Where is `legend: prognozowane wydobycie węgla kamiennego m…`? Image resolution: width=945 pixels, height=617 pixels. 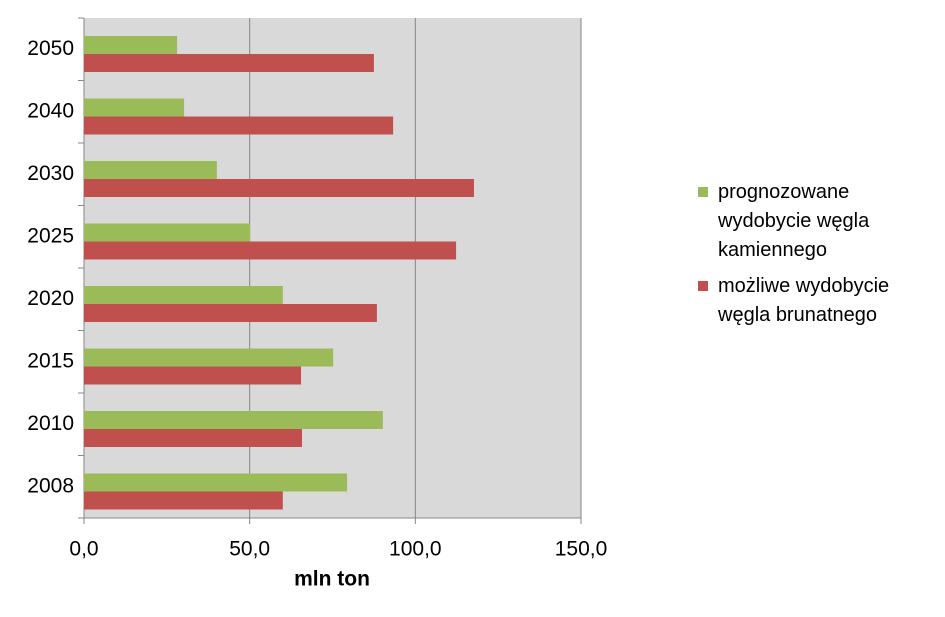
legend: prognozowane wydobycie węgla kamiennego m… is located at coordinates (805, 257).